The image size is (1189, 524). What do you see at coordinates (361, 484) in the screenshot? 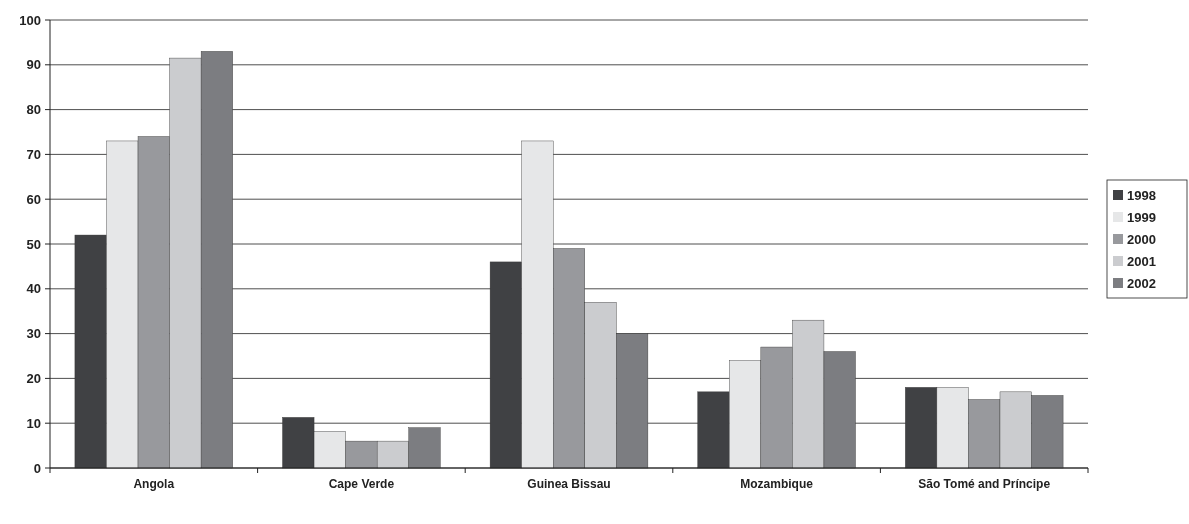
I see `x-tick-label: Cape Verde` at bounding box center [361, 484].